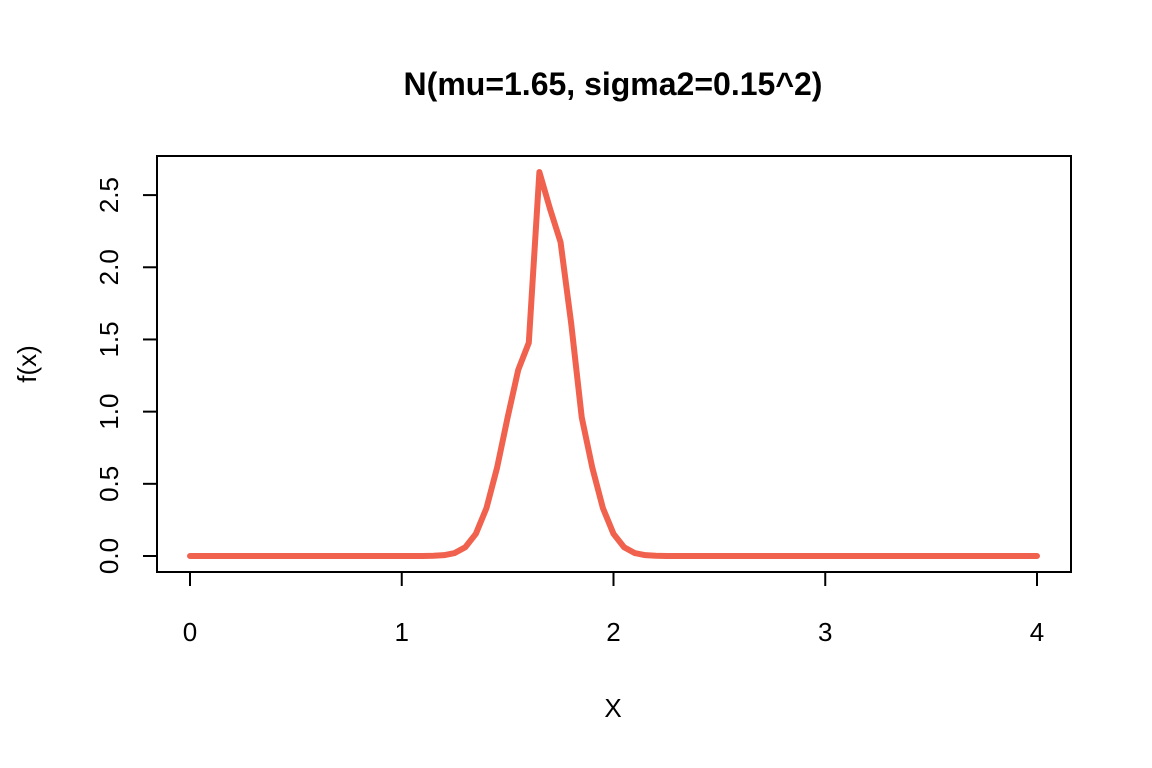 Image resolution: width=1152 pixels, height=768 pixels. What do you see at coordinates (190, 632) in the screenshot?
I see `x-tick-label: 0` at bounding box center [190, 632].